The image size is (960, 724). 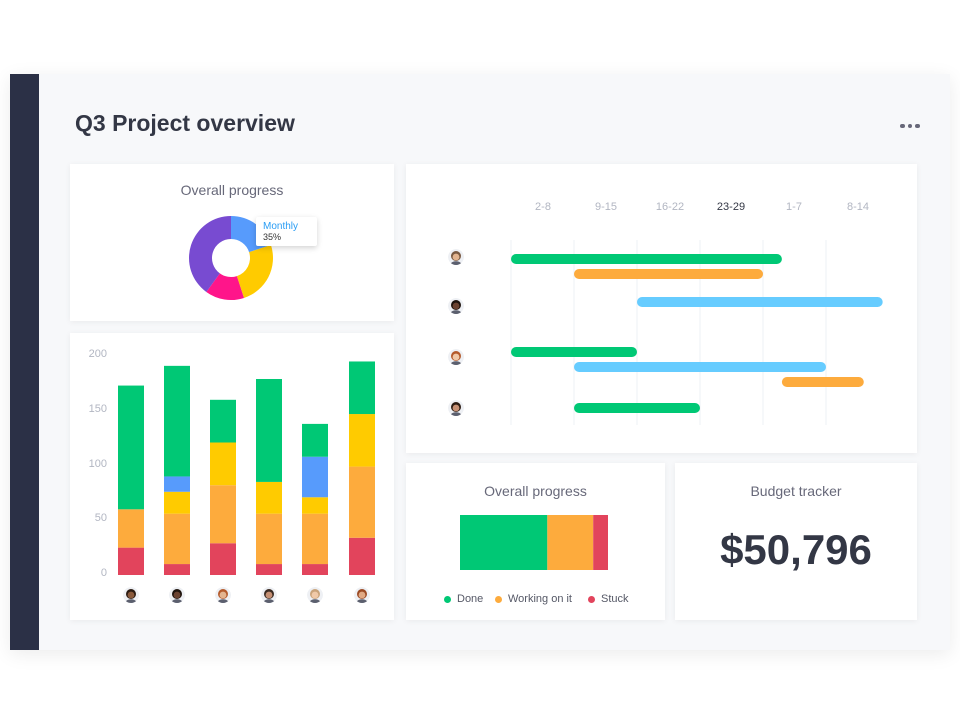 I want to click on progress-segment-done, so click(x=504, y=542).